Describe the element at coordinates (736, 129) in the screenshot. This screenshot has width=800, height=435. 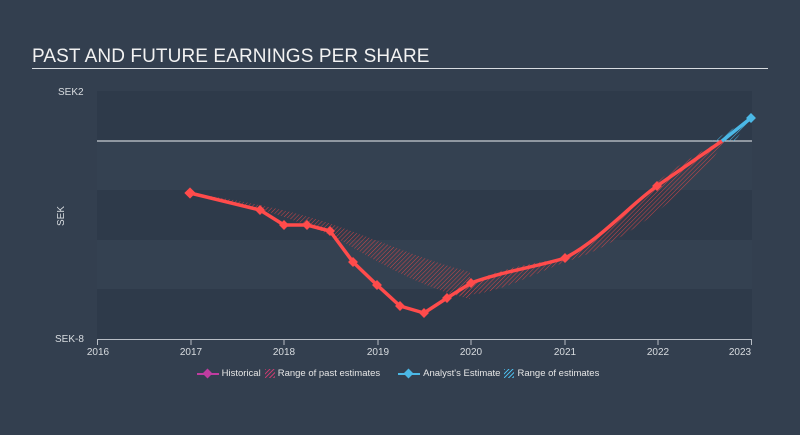
I see `analyst-estimate-line-positive` at that location.